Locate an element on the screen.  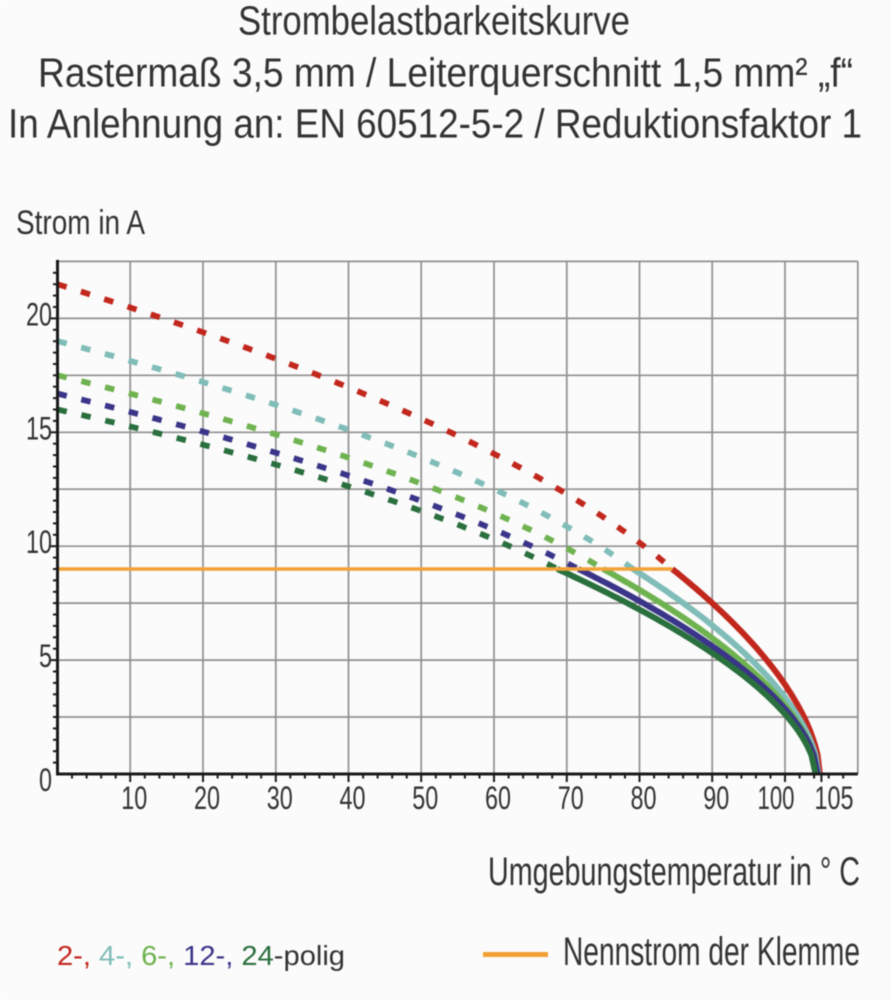
svg-text: 70 is located at coordinates (571, 798).